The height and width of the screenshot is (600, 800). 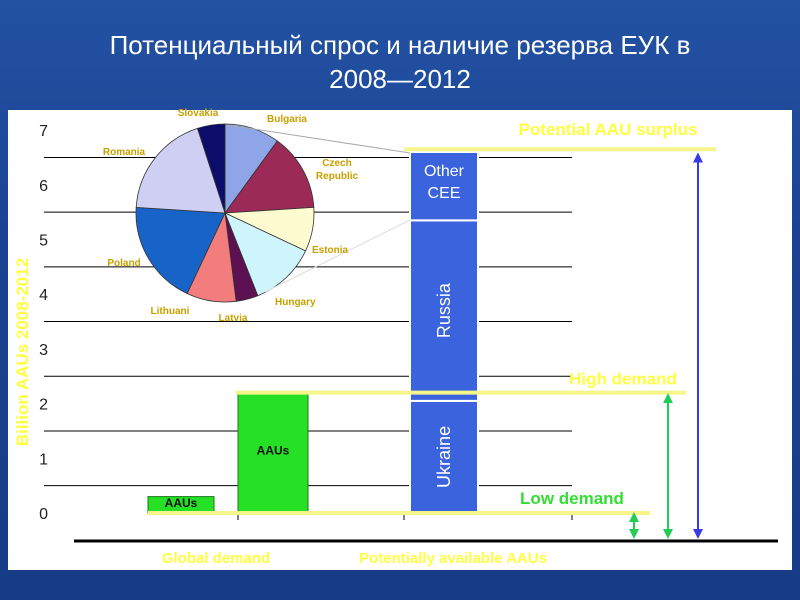 What do you see at coordinates (690, 561) in the screenshot?
I see `source-note: Source: World Bank estimates` at bounding box center [690, 561].